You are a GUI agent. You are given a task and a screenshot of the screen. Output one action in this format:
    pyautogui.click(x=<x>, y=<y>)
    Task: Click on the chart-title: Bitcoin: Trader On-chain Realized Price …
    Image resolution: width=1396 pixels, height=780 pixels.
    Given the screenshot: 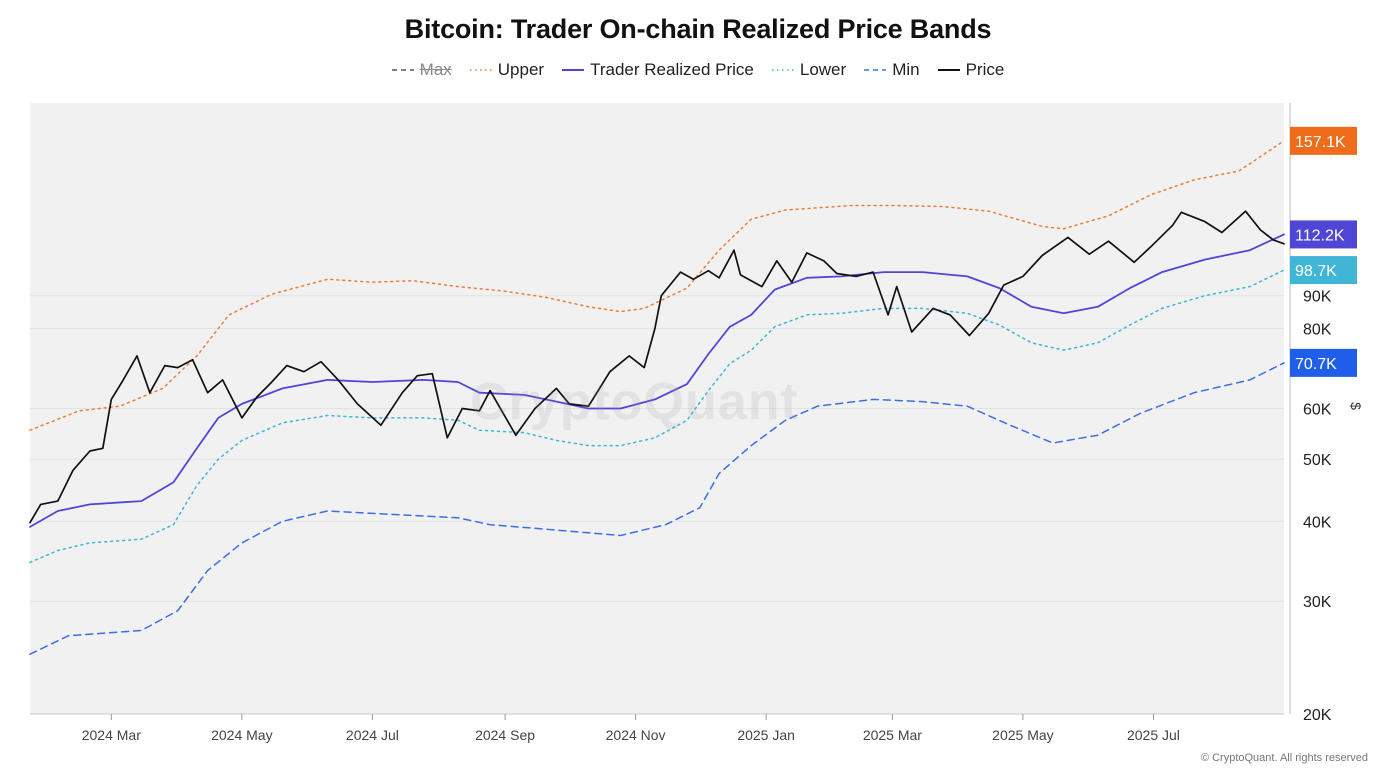 What is the action you would take?
    pyautogui.click(x=698, y=29)
    